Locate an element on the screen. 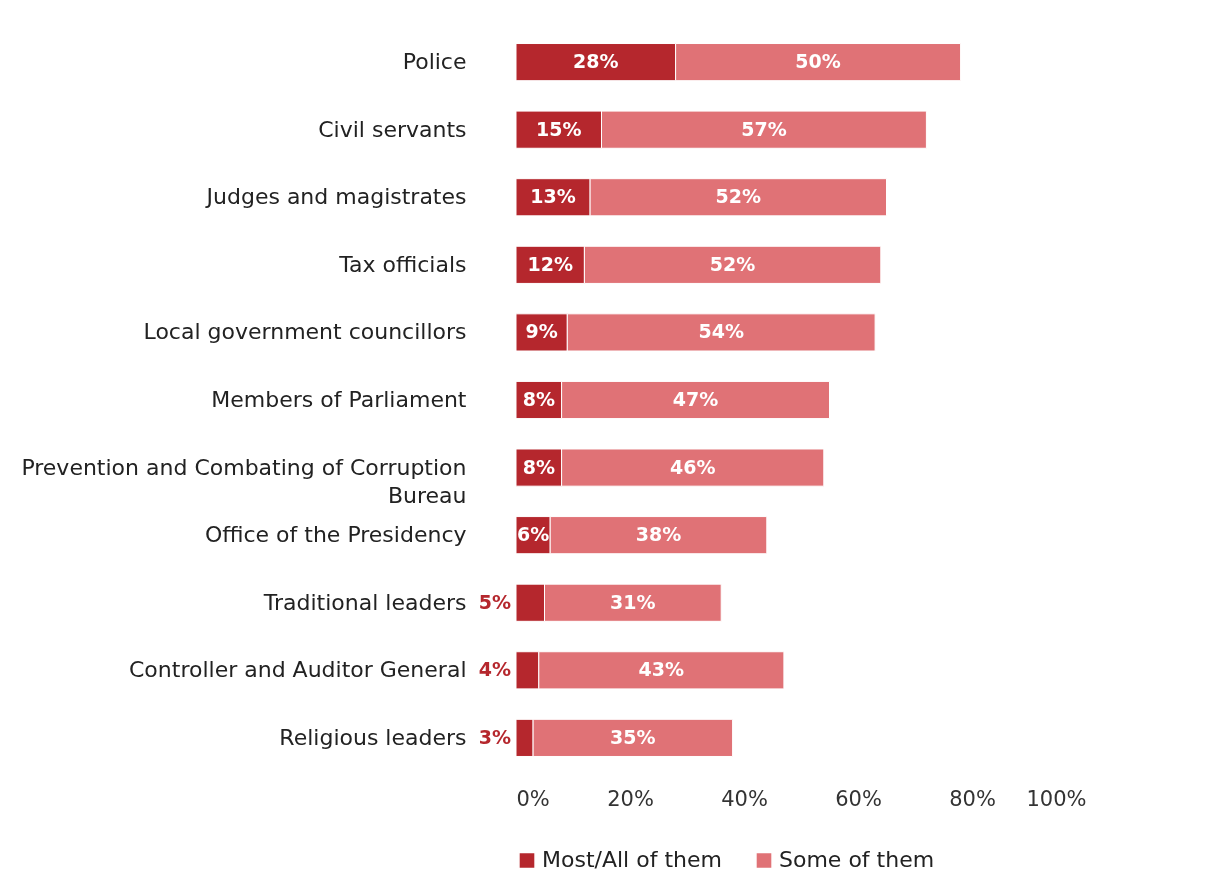 The image size is (1205, 891). data-label: 57% is located at coordinates (764, 128).